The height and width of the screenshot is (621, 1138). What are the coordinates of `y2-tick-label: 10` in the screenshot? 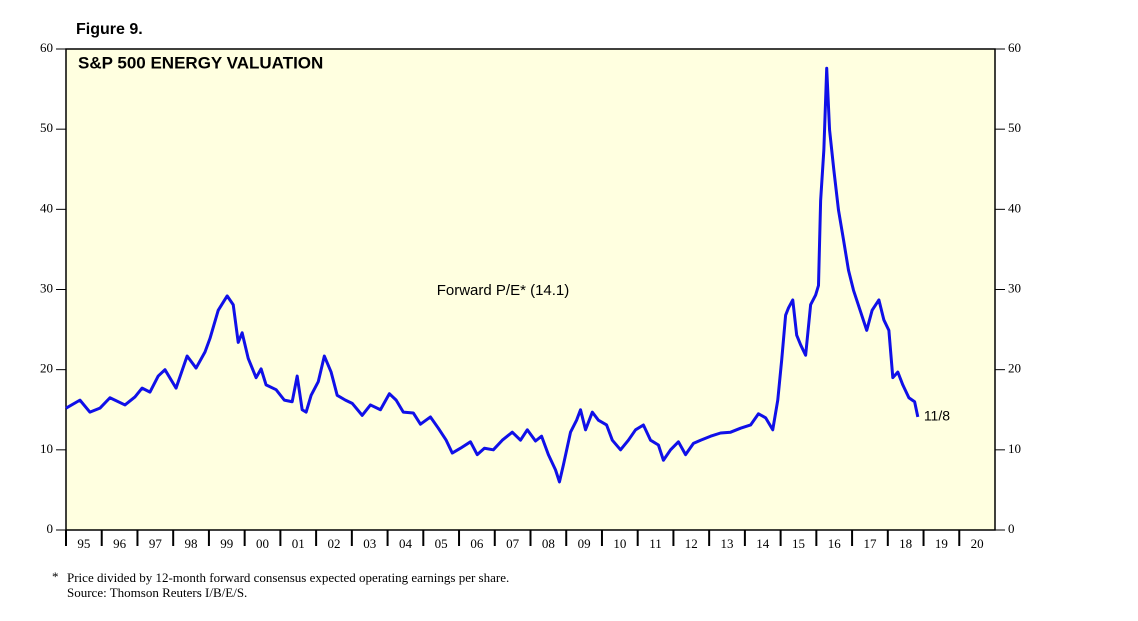 It's located at (1014, 448).